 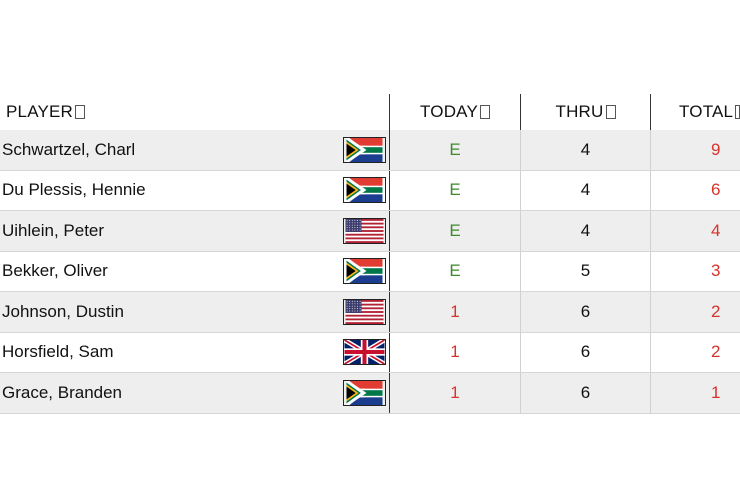 I want to click on table-row: Johnson, Dustin 1 6 2, so click(x=370, y=312).